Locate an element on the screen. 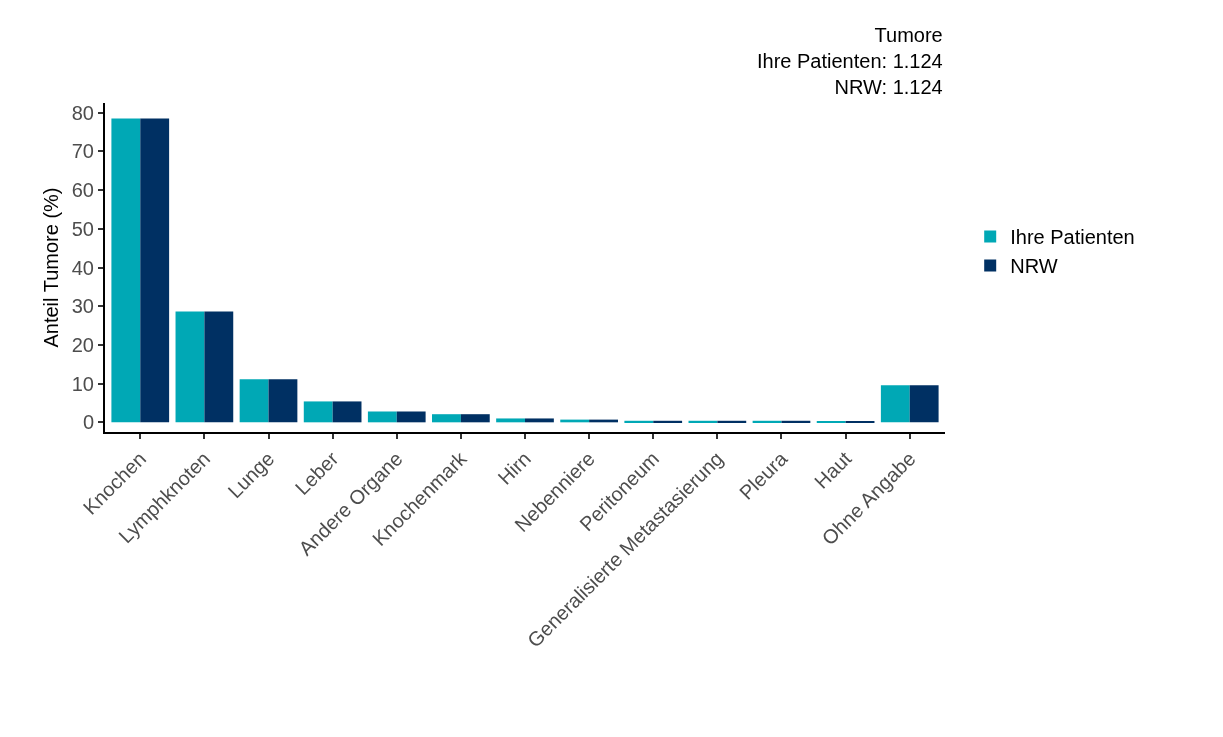 Image resolution: width=1223 pixels, height=737 pixels. y-tick-label: 0 is located at coordinates (88, 422).